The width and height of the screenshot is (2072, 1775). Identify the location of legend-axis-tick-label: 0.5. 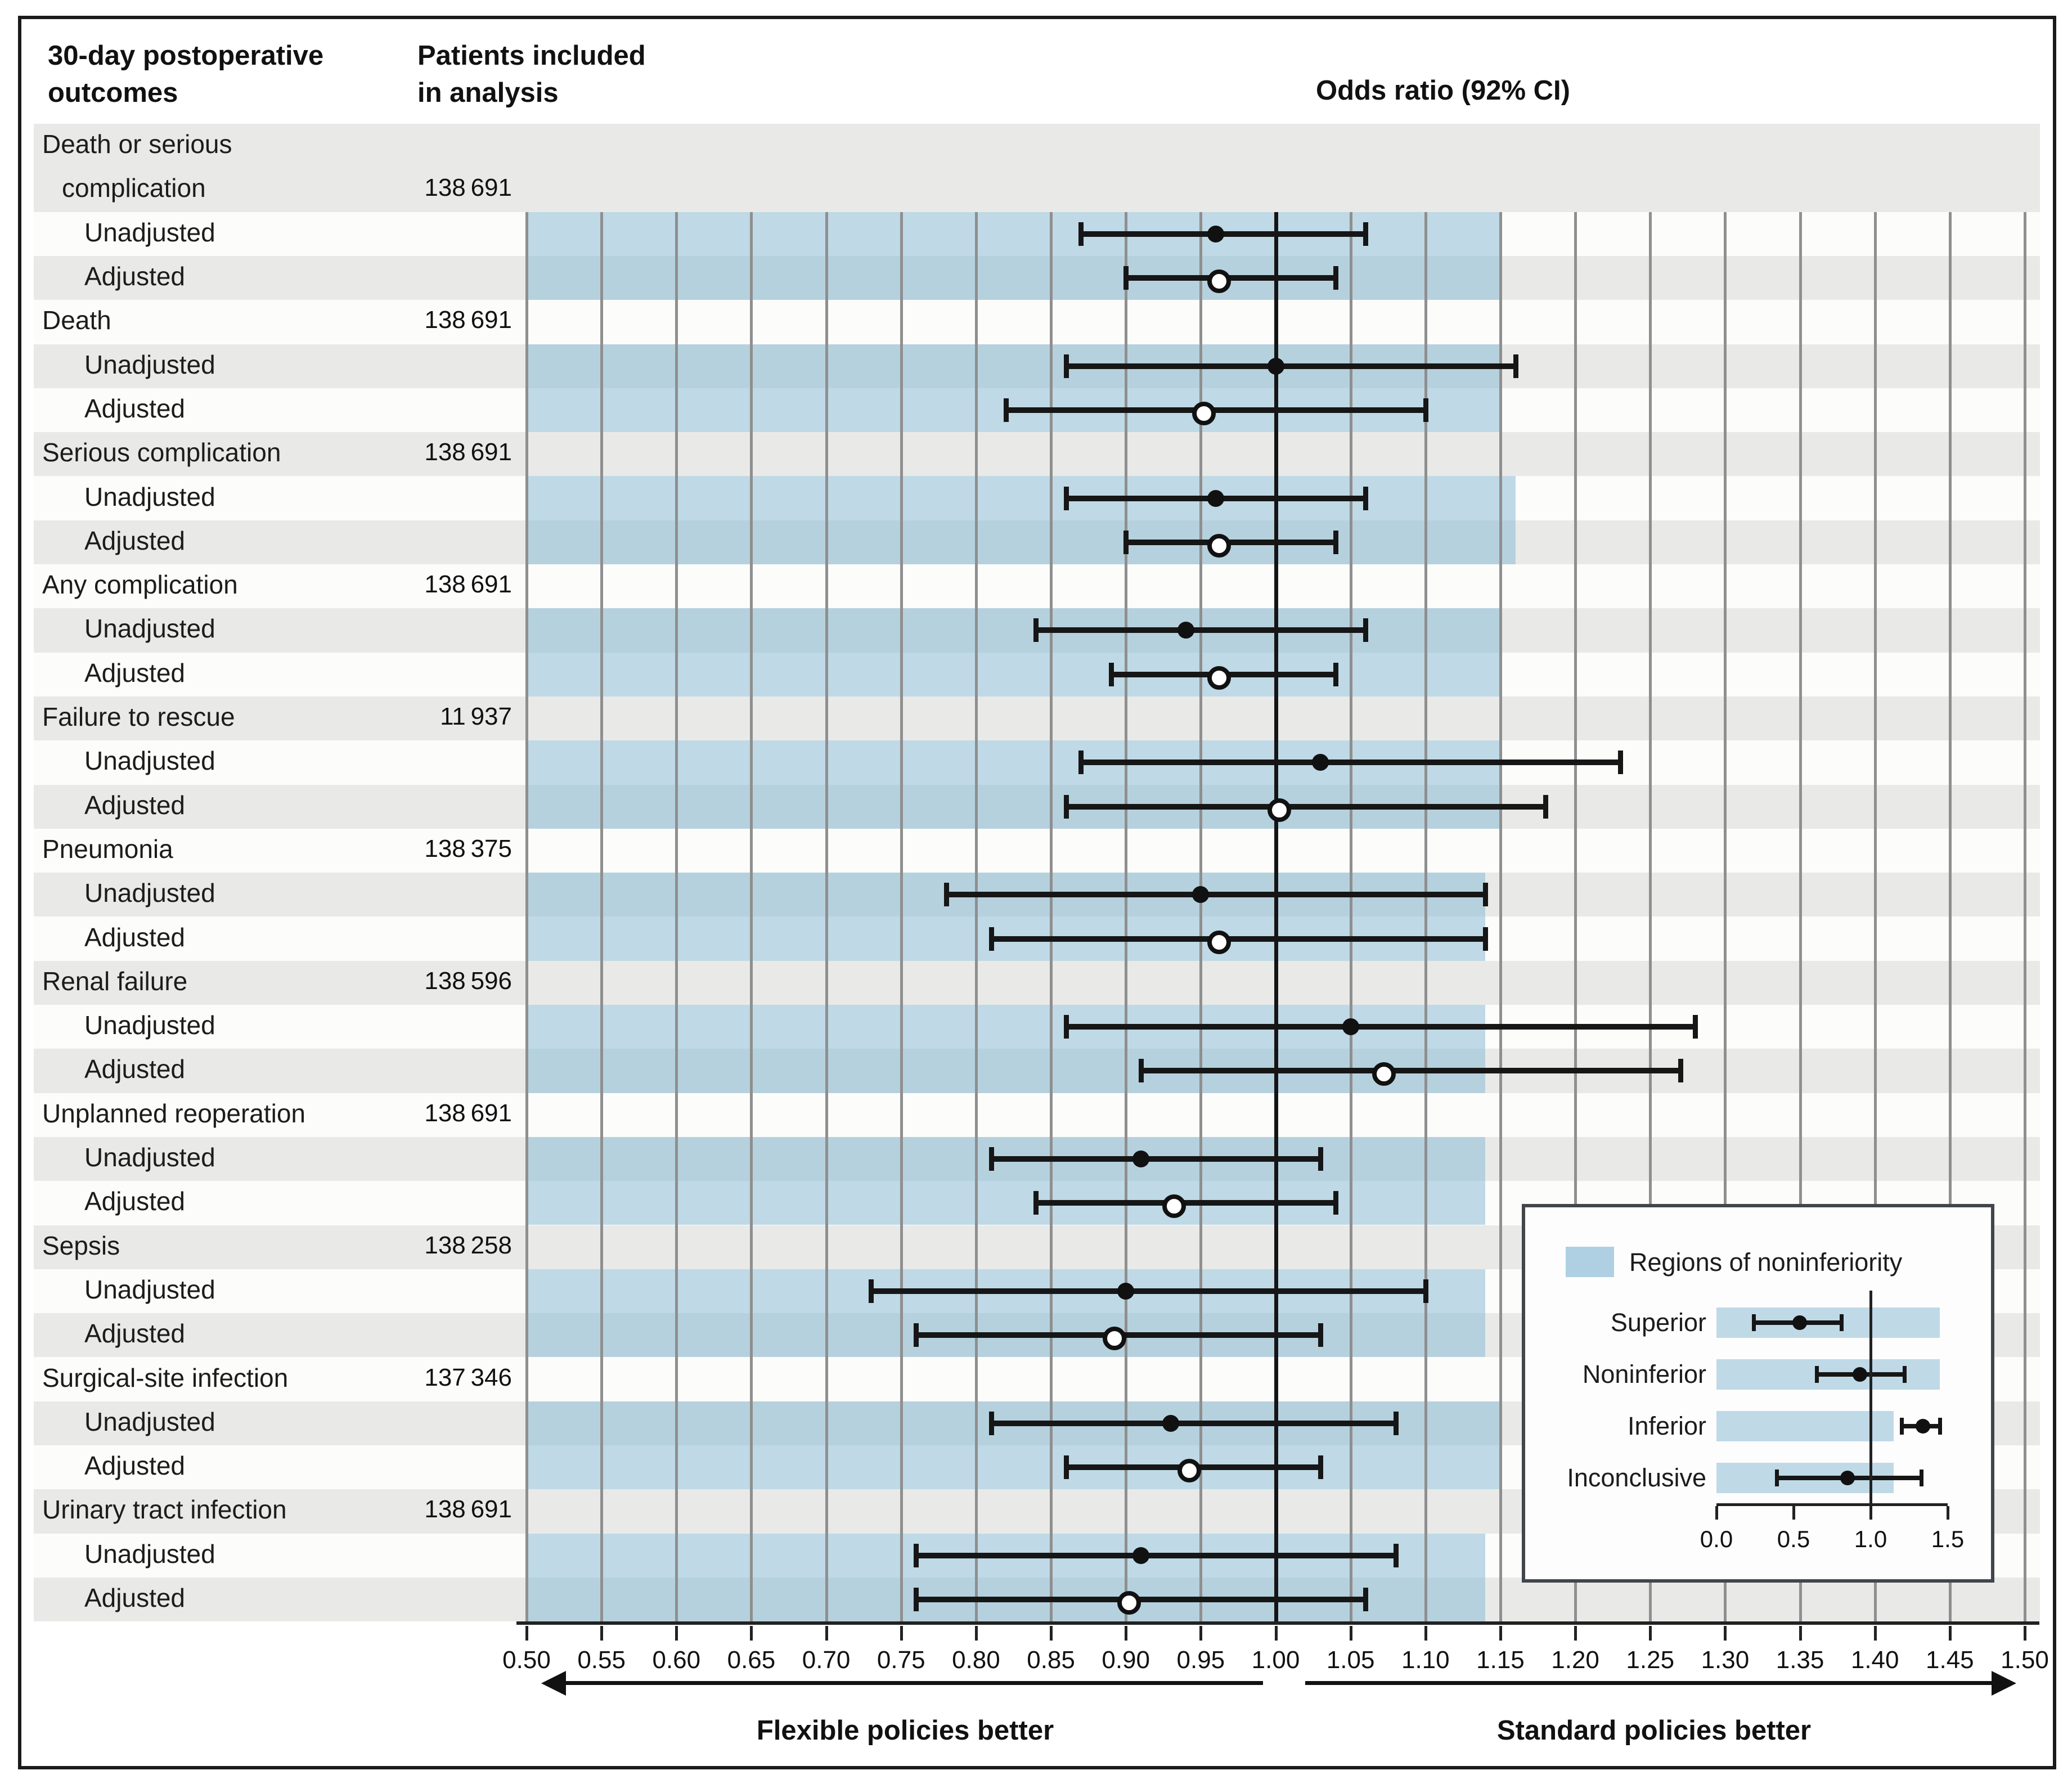
(1793, 1539).